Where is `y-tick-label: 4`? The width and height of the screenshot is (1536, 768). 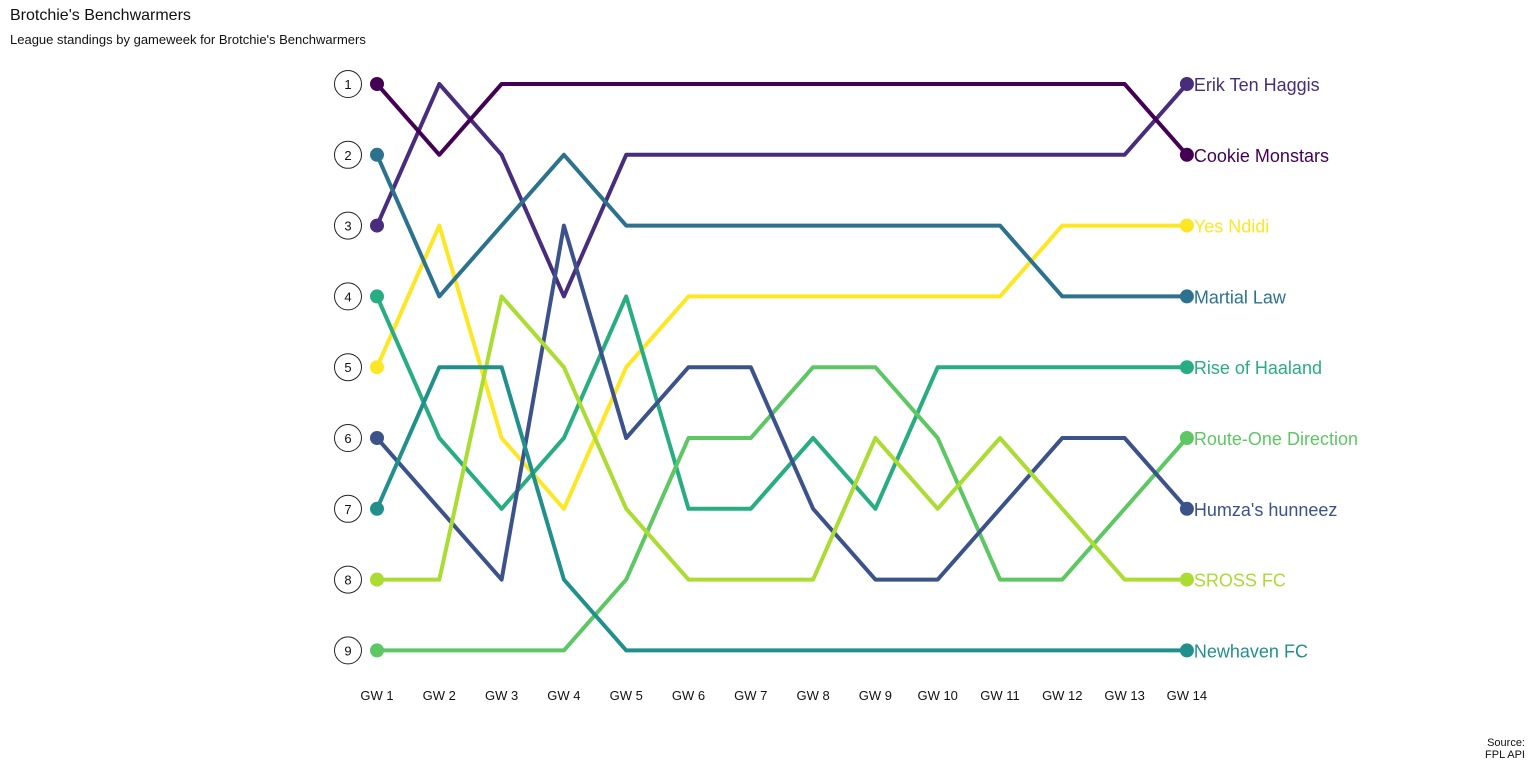 y-tick-label: 4 is located at coordinates (347, 296).